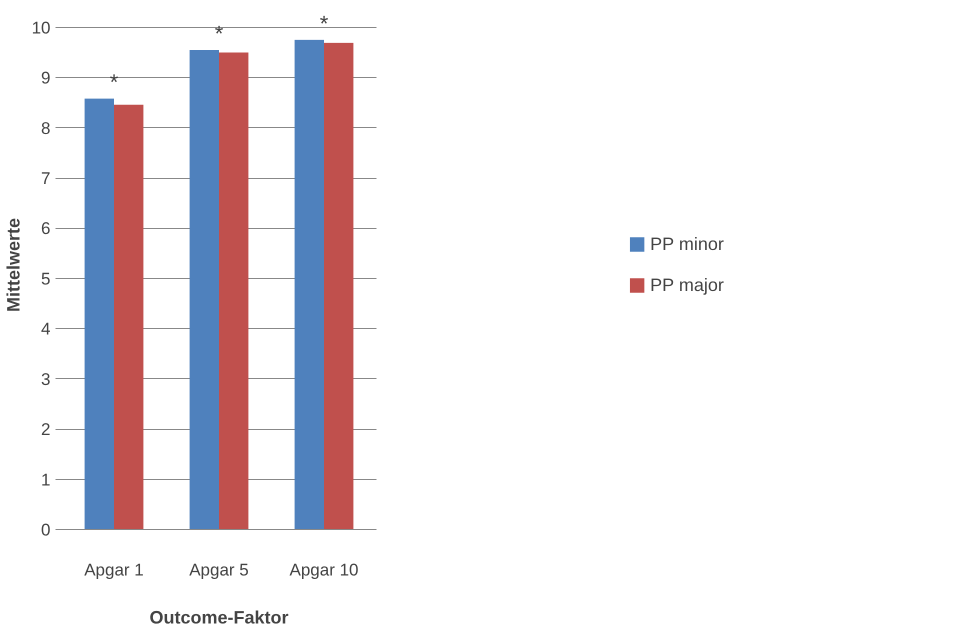 Image resolution: width=980 pixels, height=635 pixels. What do you see at coordinates (114, 570) in the screenshot?
I see `x-tick-label: Apgar 1` at bounding box center [114, 570].